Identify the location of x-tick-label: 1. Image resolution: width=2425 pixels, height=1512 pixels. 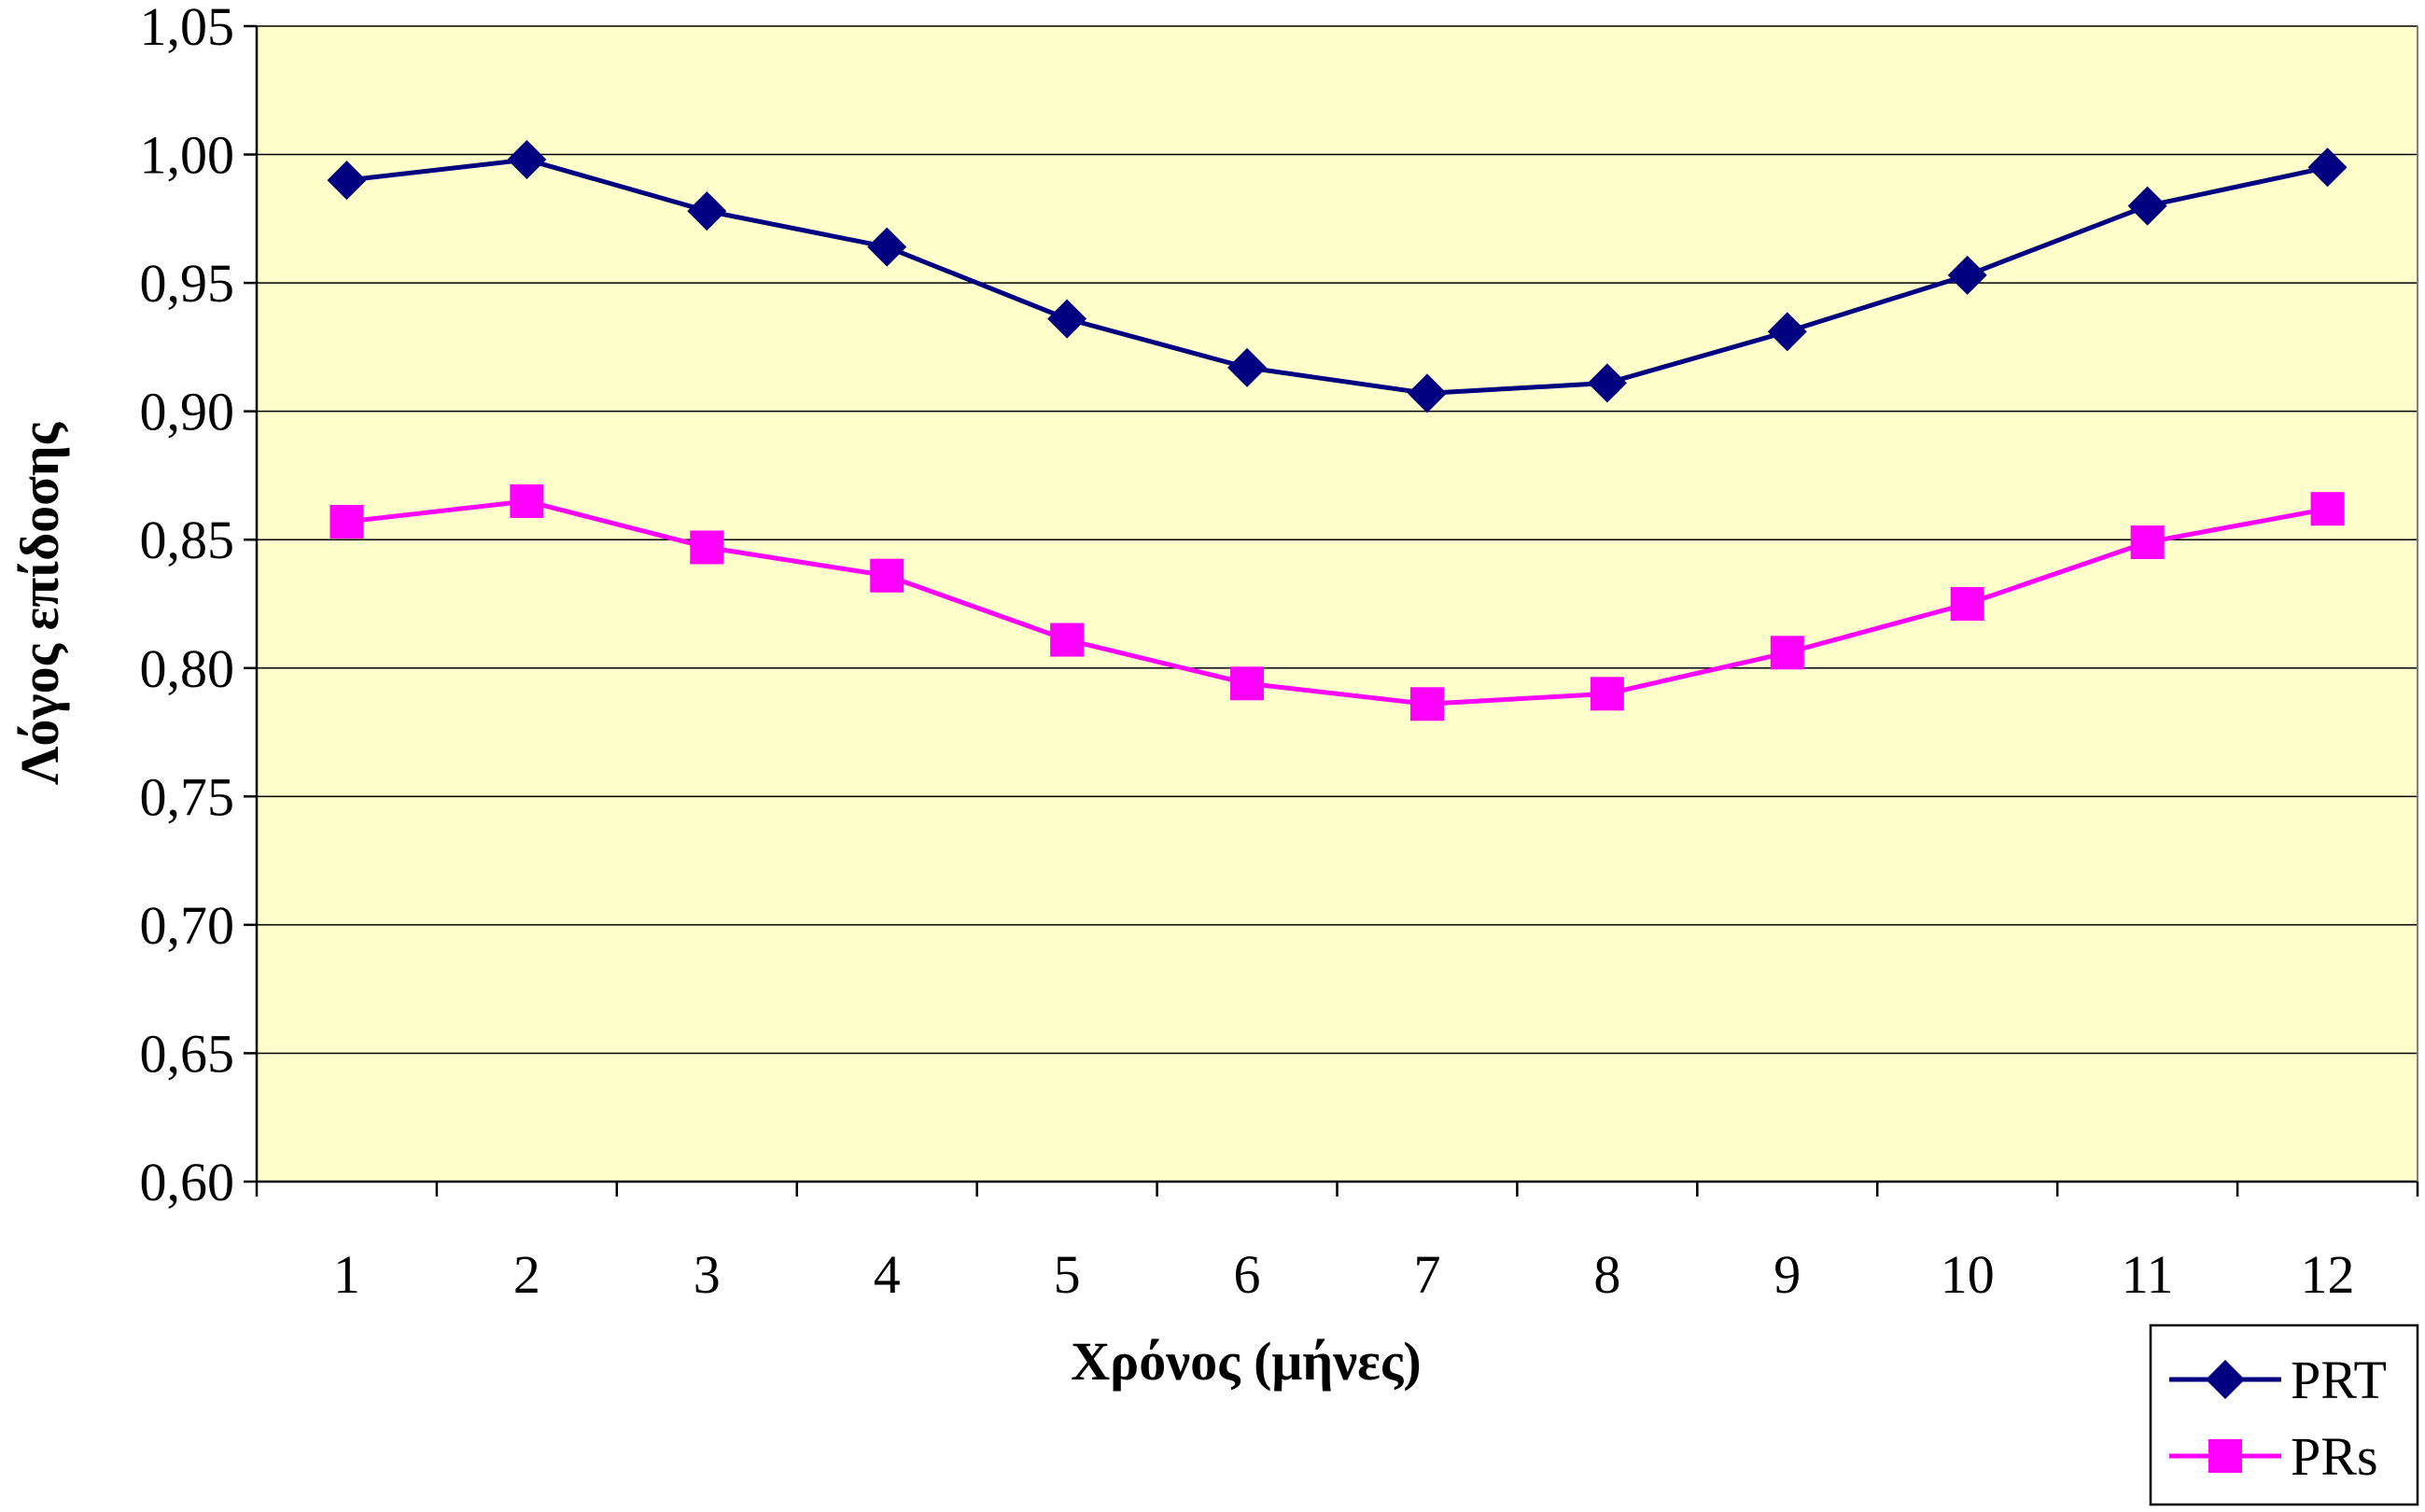
(346, 1274).